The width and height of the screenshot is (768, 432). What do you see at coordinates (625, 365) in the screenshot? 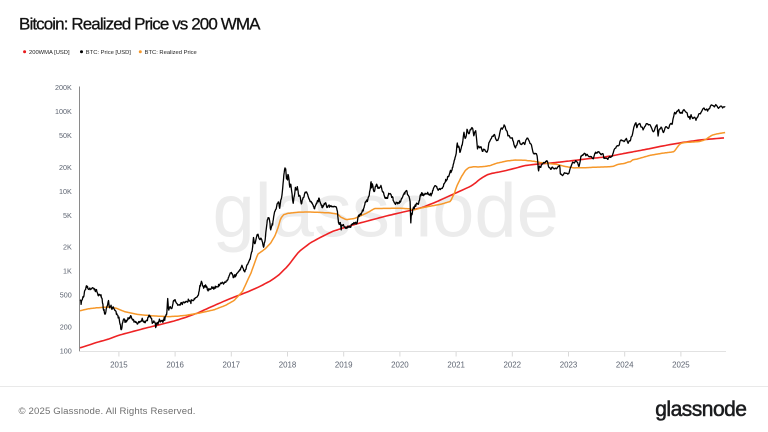
I see `svg-text: 2024` at bounding box center [625, 365].